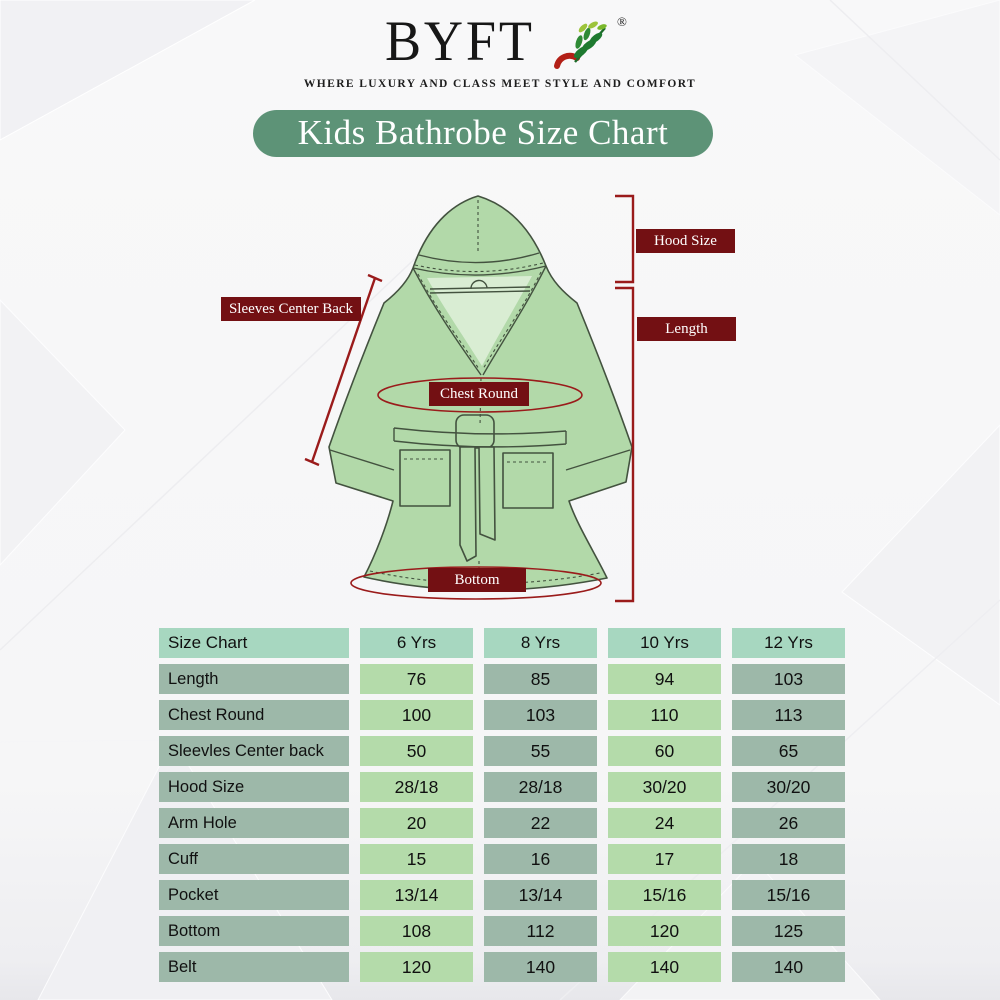 This screenshot has height=1000, width=1000. What do you see at coordinates (664, 751) in the screenshot?
I see `value-cell: 60` at bounding box center [664, 751].